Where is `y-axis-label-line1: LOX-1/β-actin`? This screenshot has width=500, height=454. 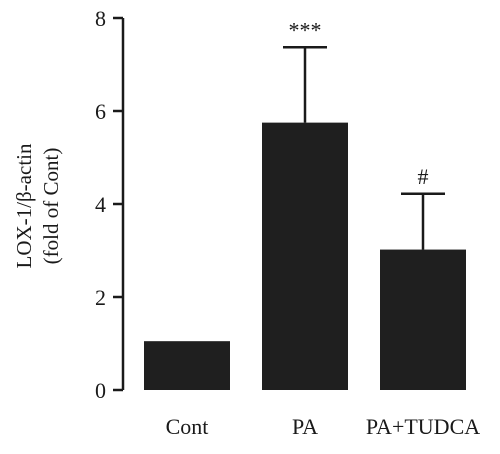 y-axis-label-line1: LOX-1/β-actin is located at coordinates (24, 205).